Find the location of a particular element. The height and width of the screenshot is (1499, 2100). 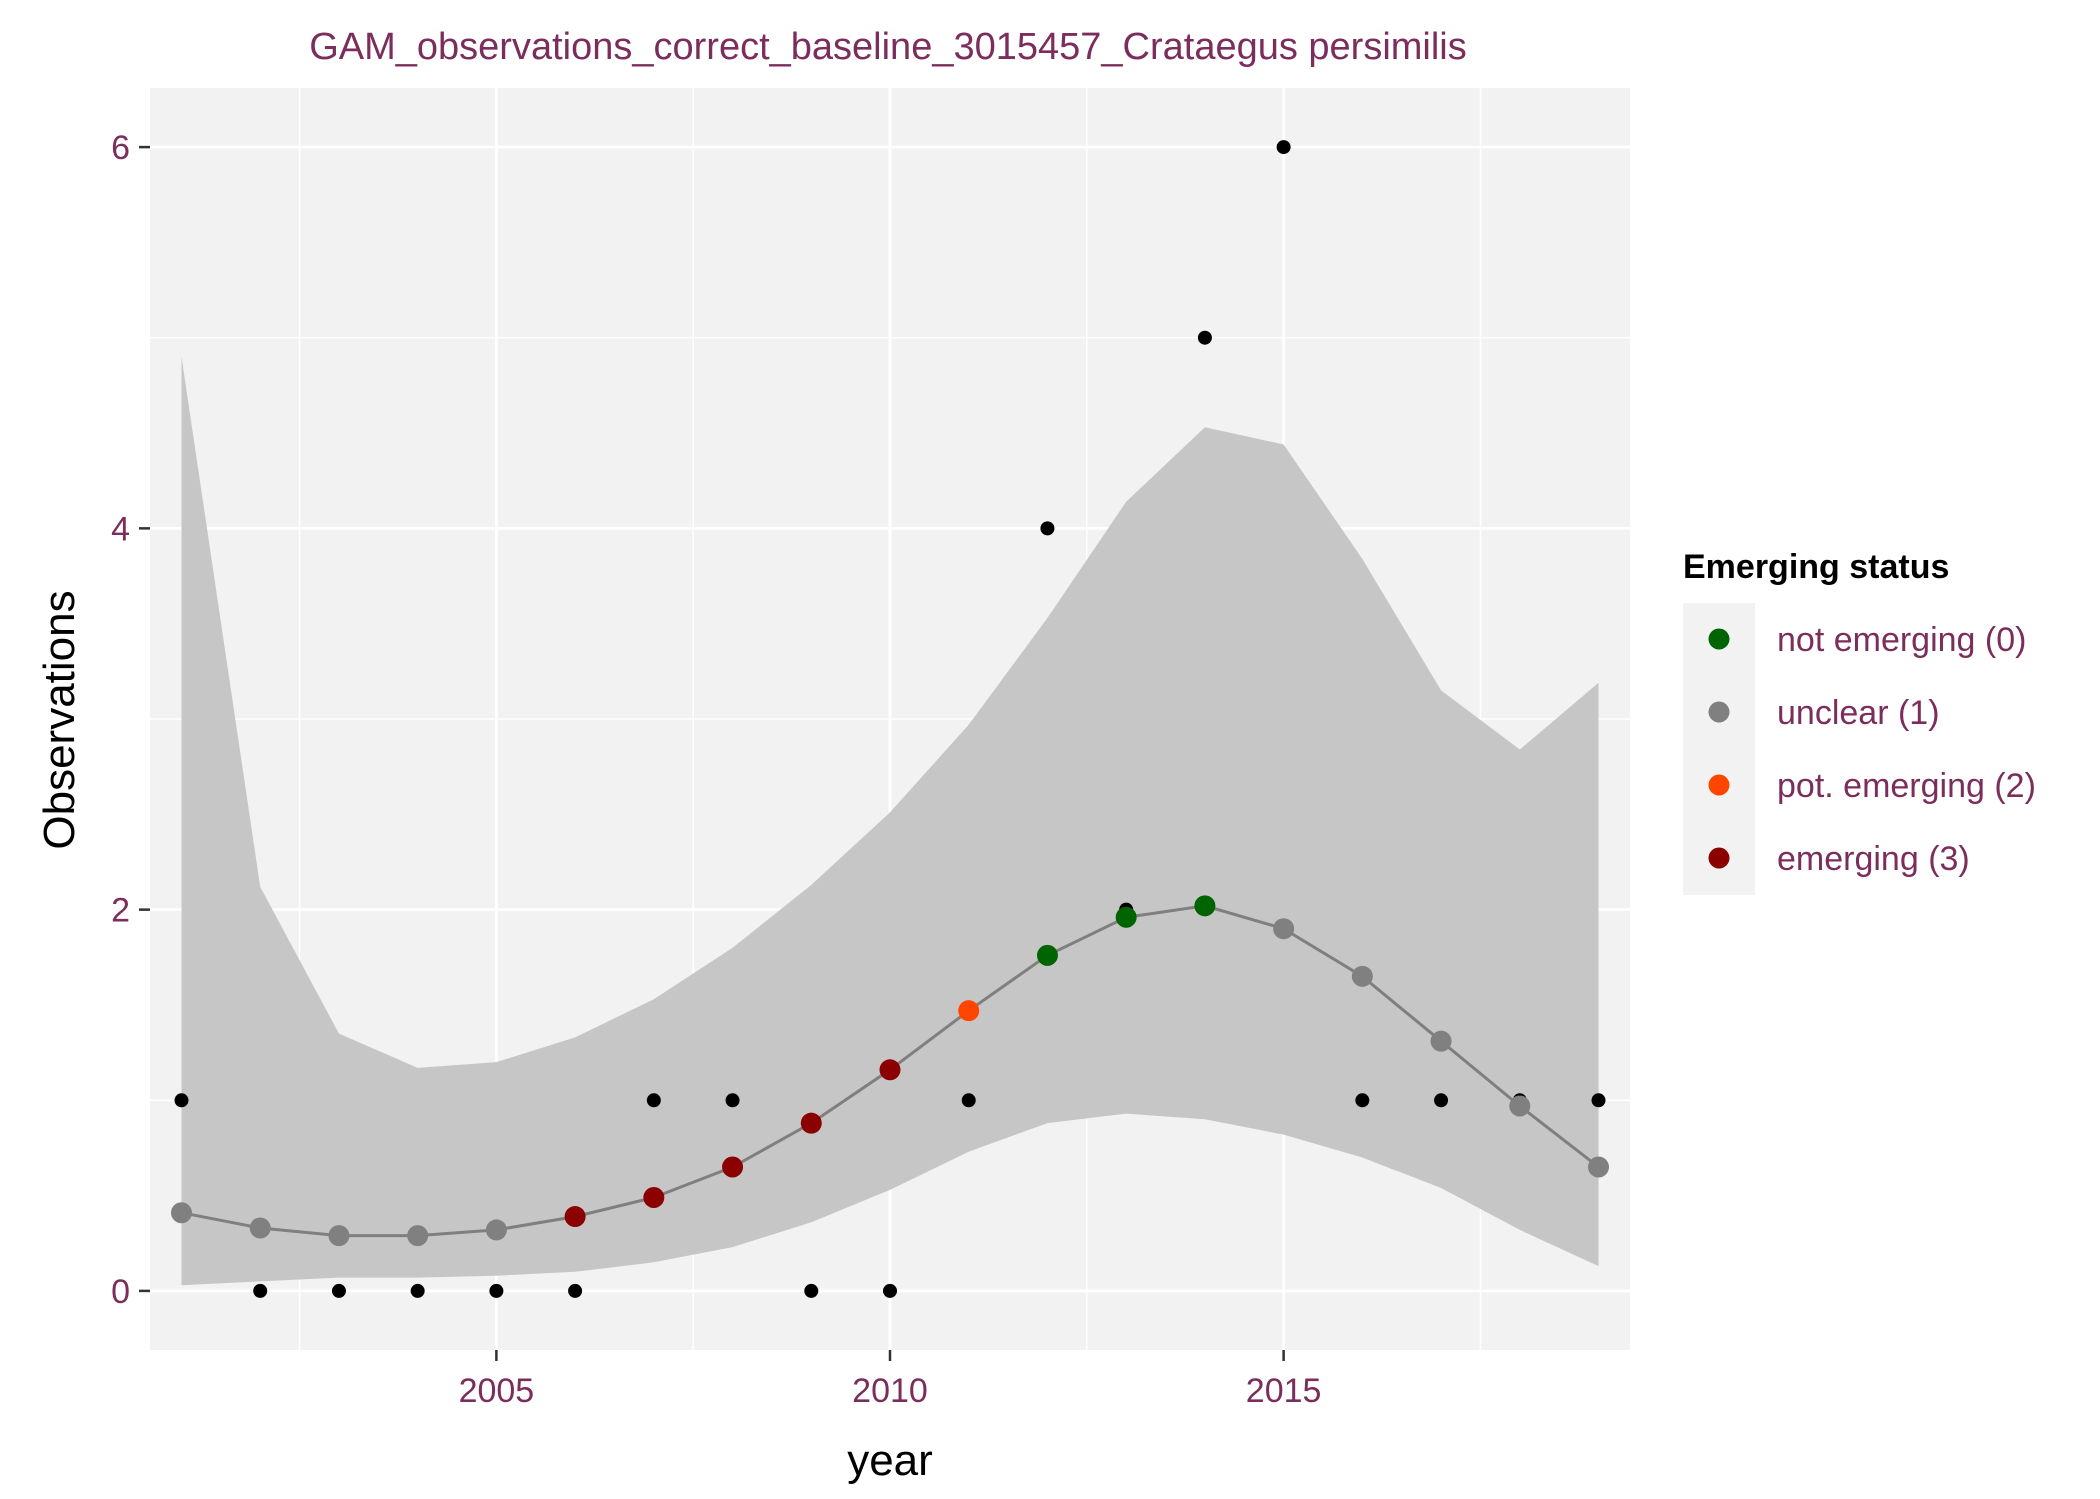

x-axis-label: year is located at coordinates (890, 1460).